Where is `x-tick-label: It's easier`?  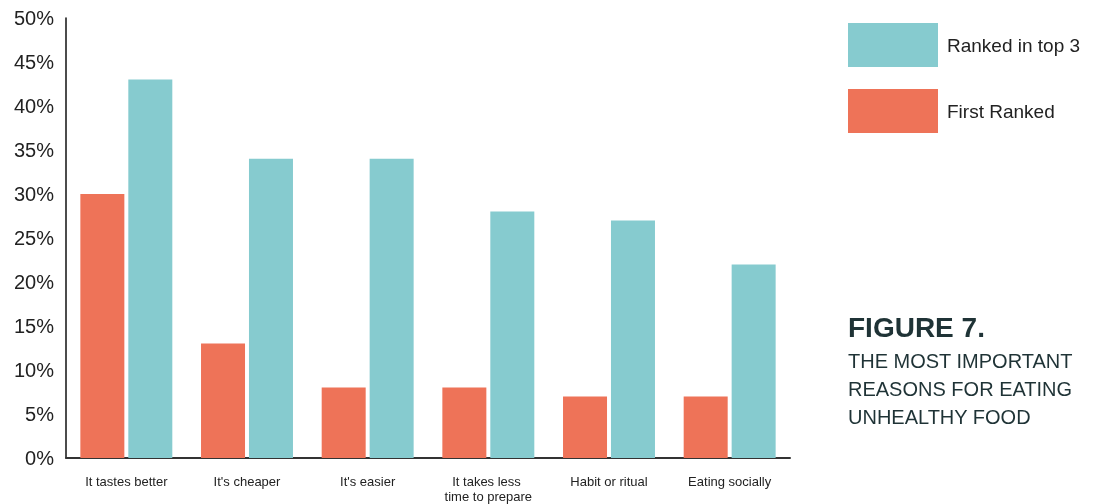 x-tick-label: It's easier is located at coordinates (368, 481).